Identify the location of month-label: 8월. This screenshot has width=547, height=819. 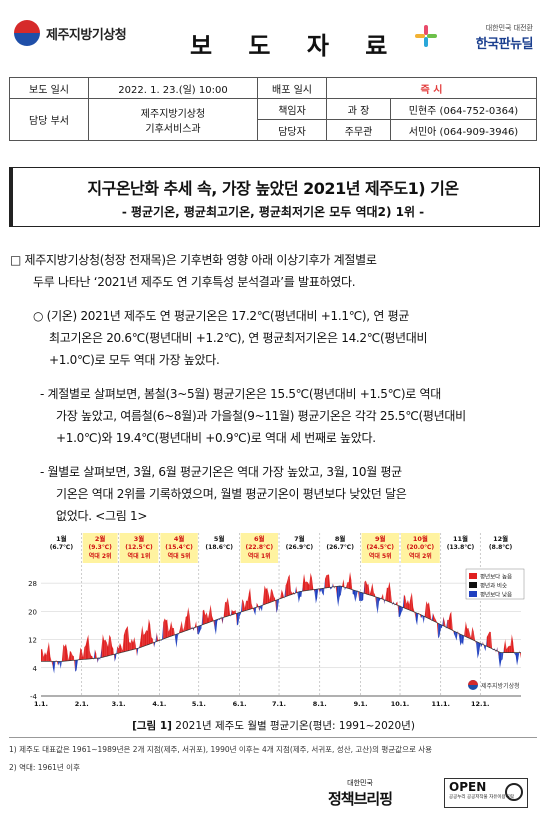
(340, 538).